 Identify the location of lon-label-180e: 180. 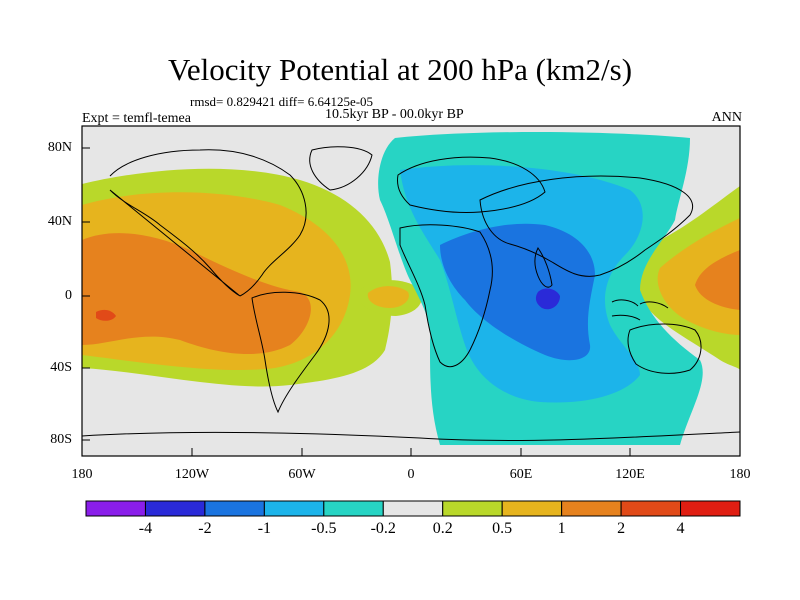
(740, 474).